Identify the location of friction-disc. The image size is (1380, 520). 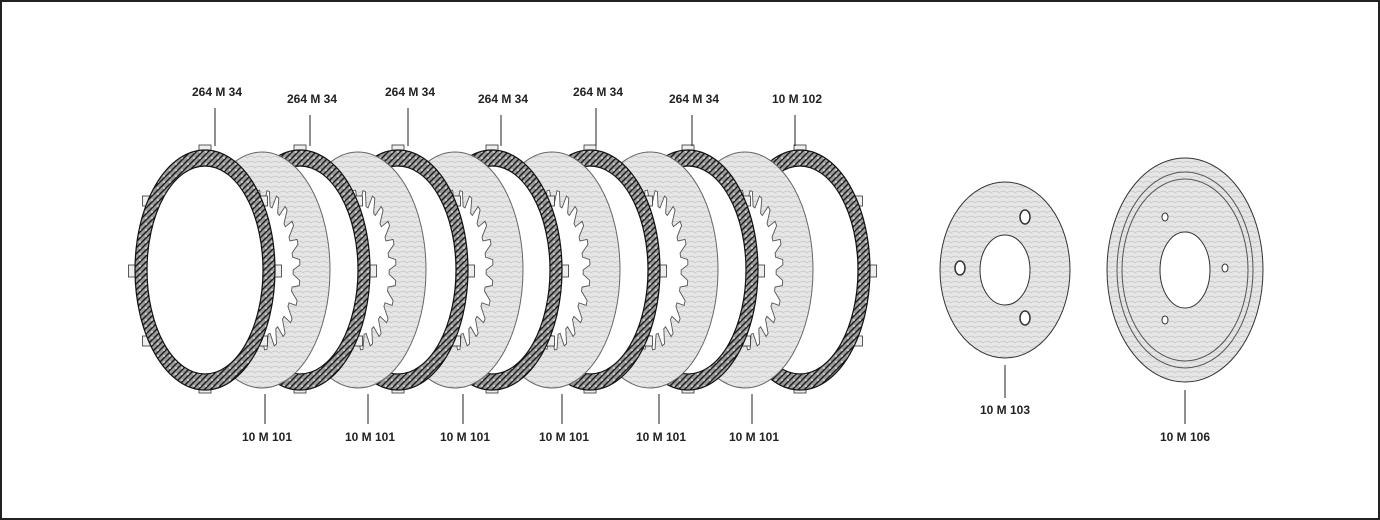
(205, 269).